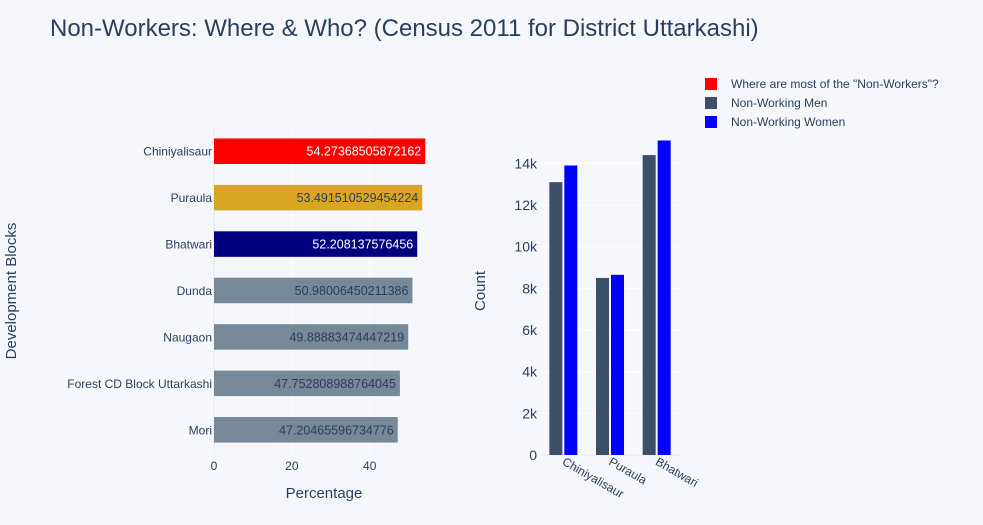  I want to click on legend-label: Non-Working Men, so click(779, 103).